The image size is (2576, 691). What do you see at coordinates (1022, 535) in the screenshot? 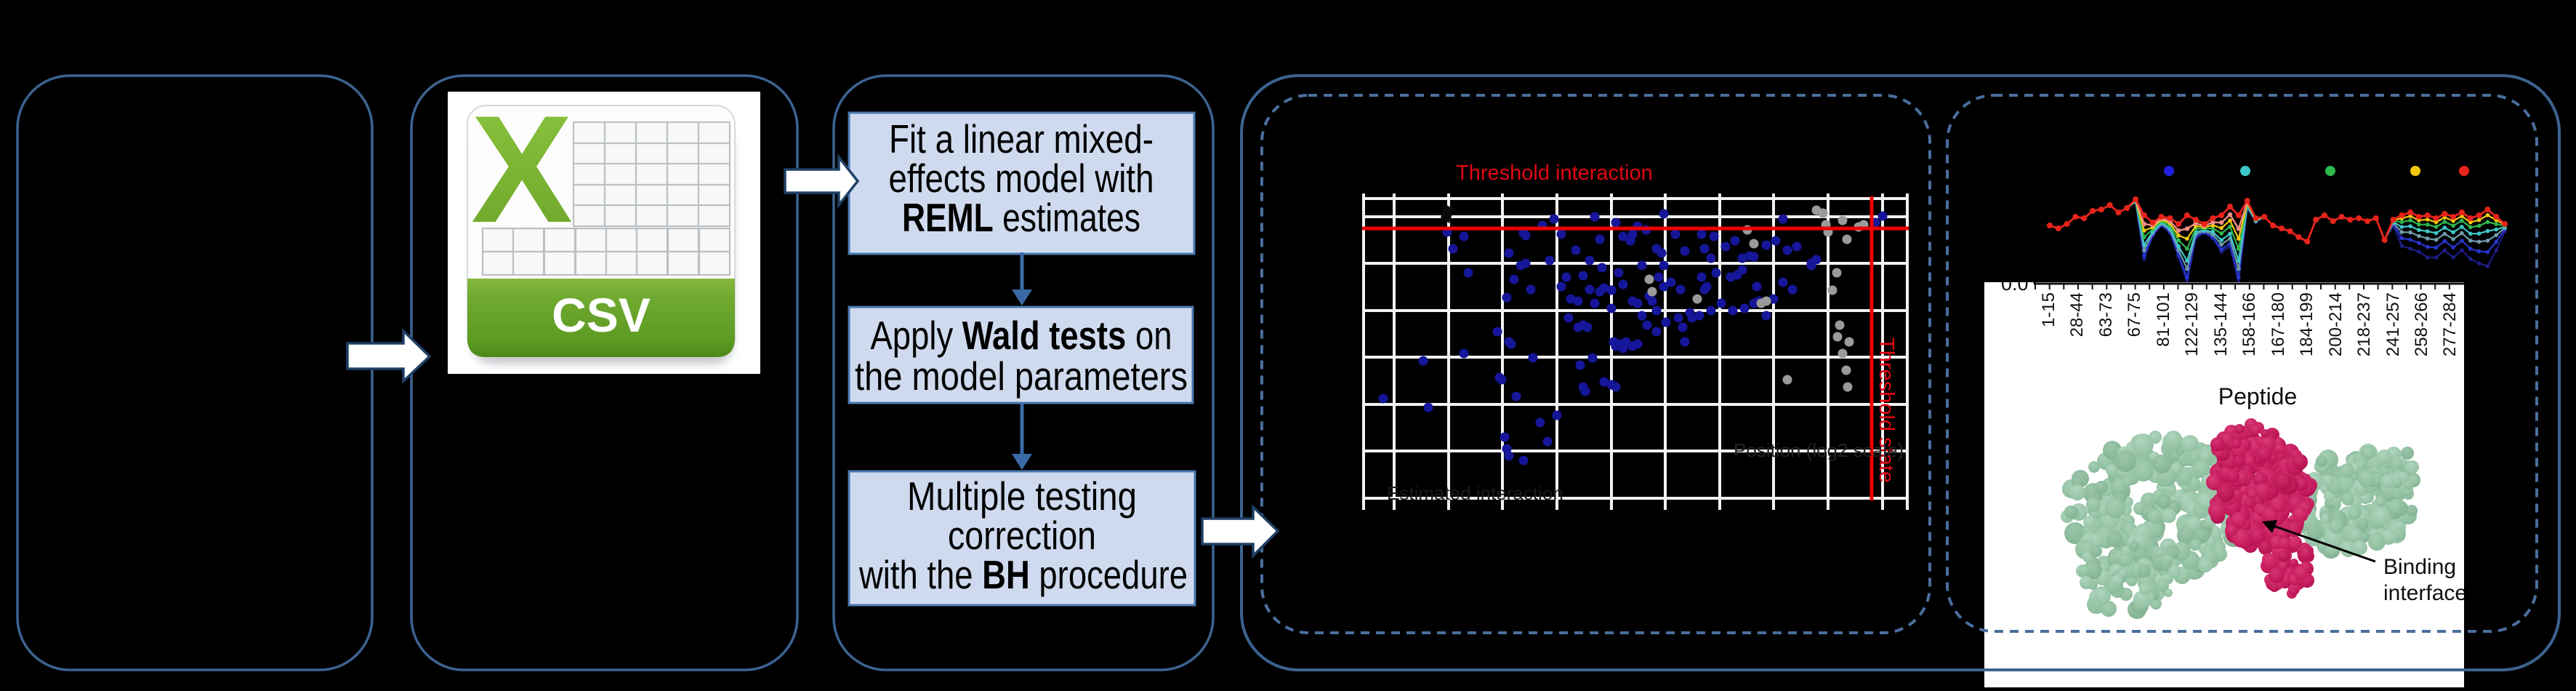
I see `svg-text: correction` at bounding box center [1022, 535].